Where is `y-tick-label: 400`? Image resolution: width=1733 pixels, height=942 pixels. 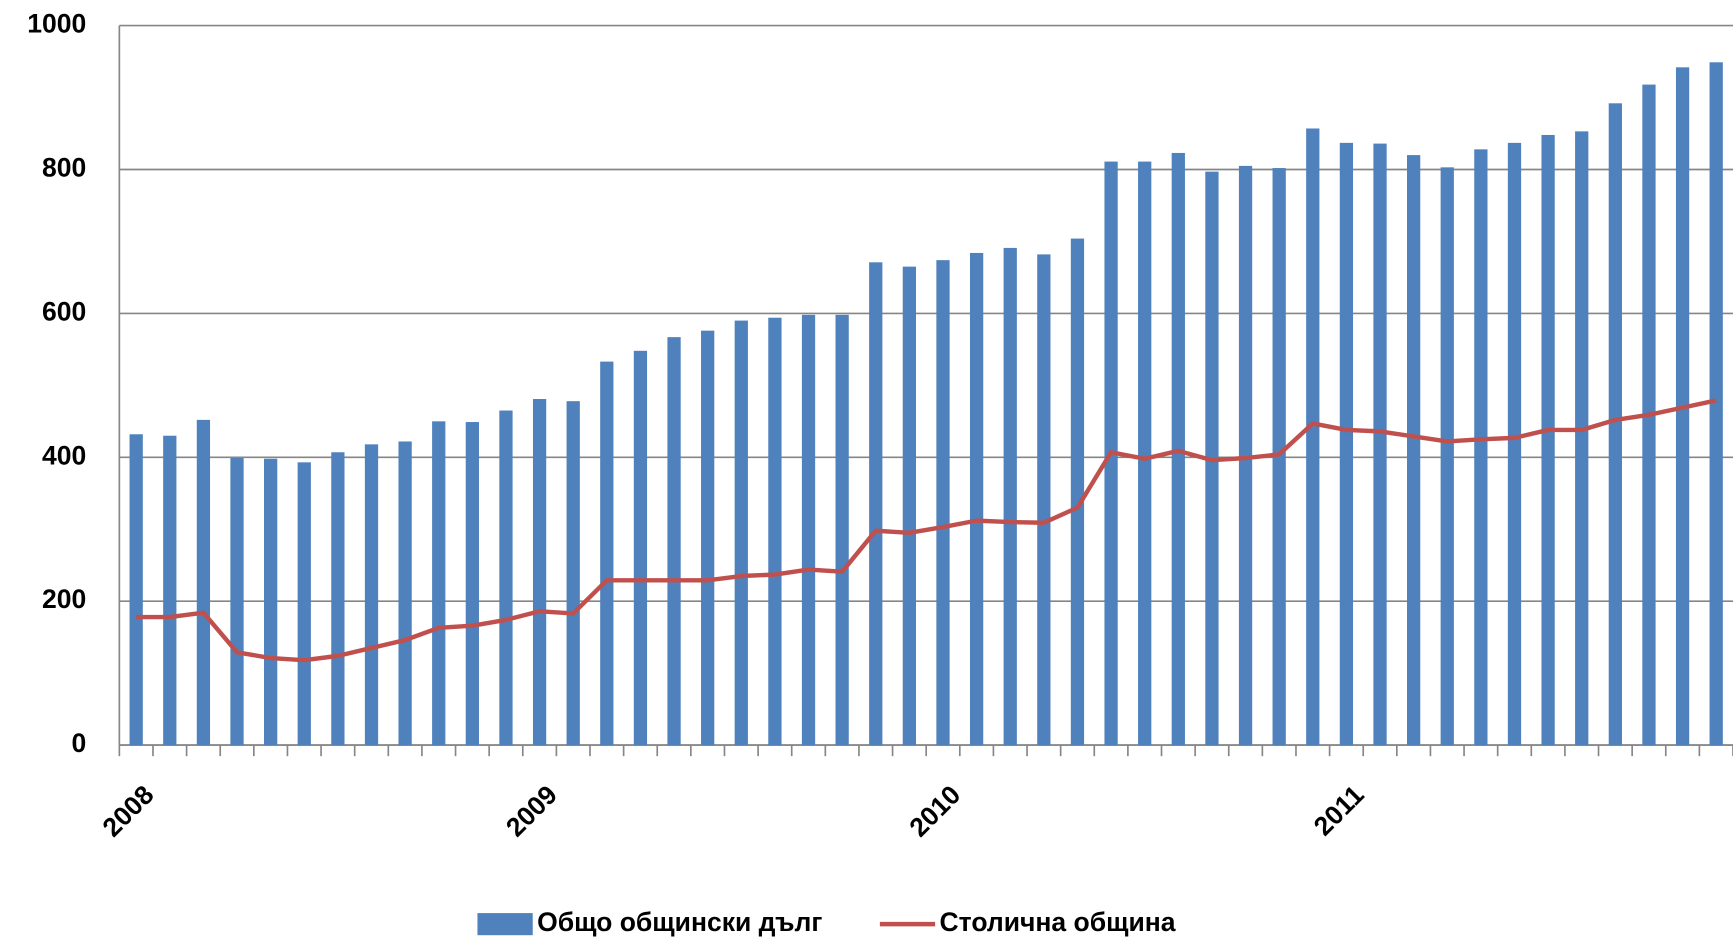 y-tick-label: 400 is located at coordinates (64, 455).